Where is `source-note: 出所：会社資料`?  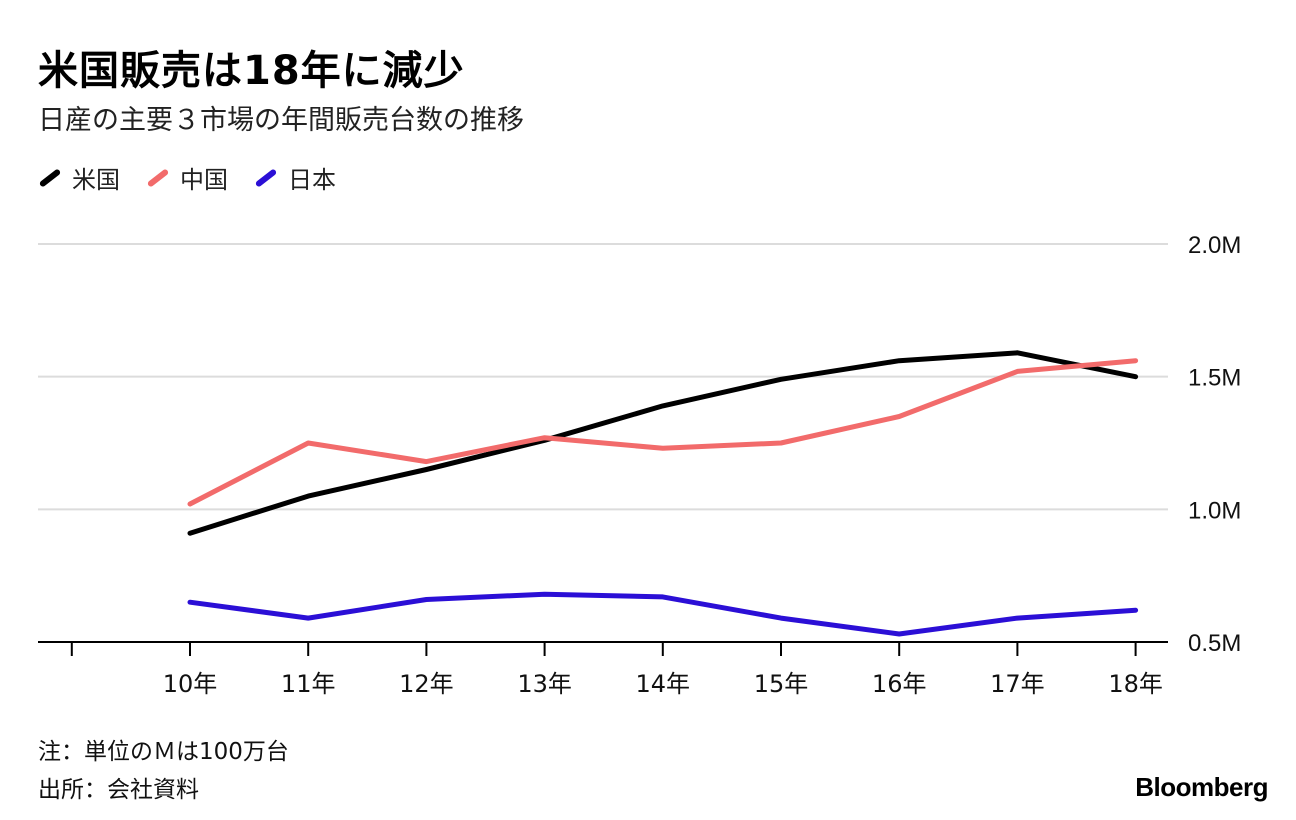 source-note: 出所：会社資料 is located at coordinates (118, 790).